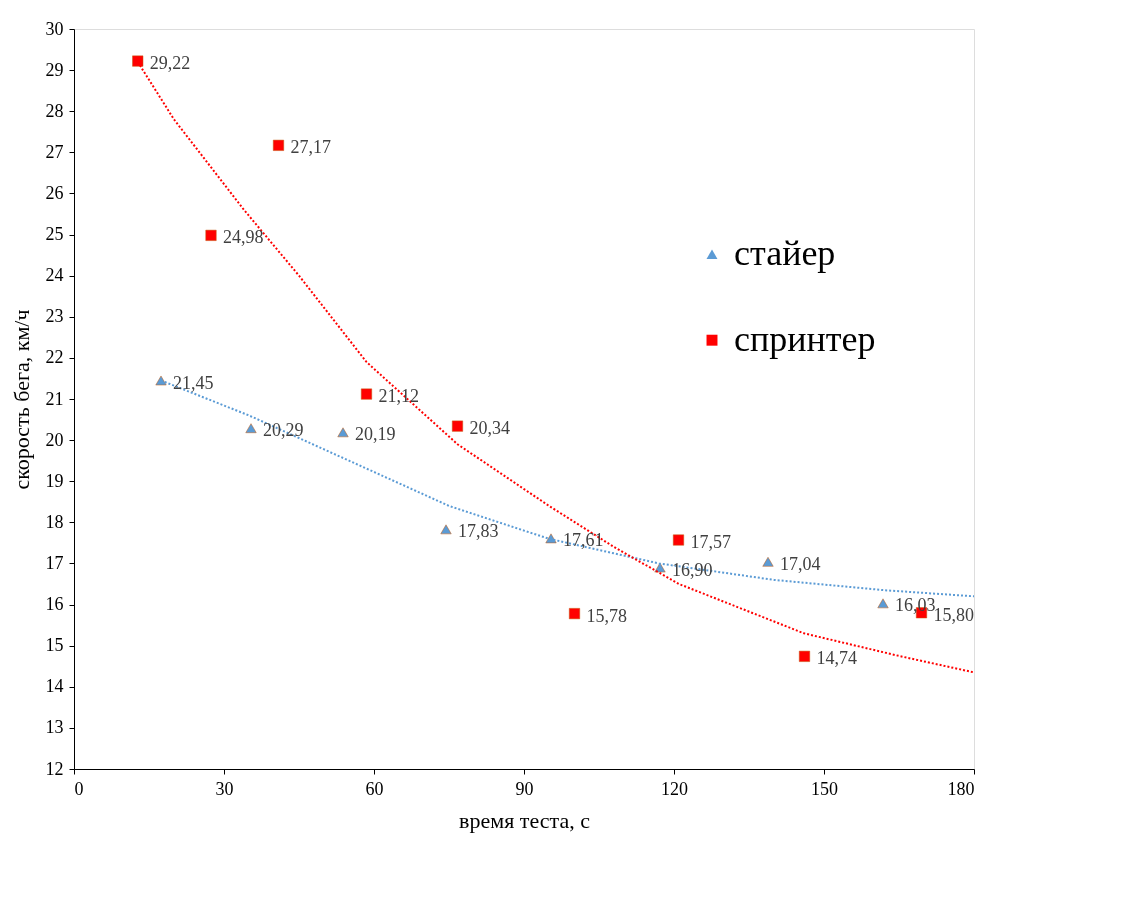  What do you see at coordinates (54, 768) in the screenshot?
I see `y-tick-label: 12` at bounding box center [54, 768].